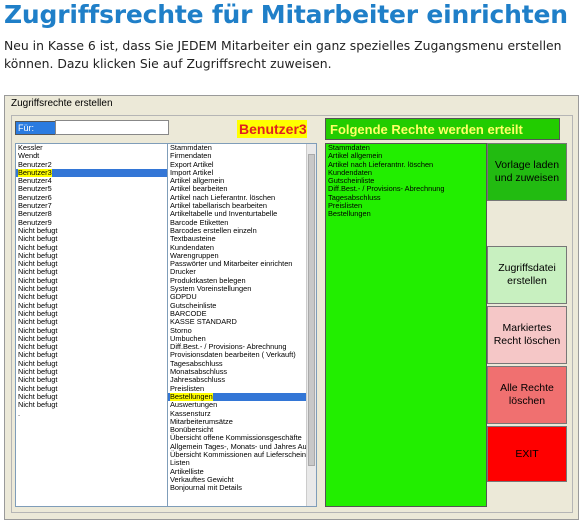  What do you see at coordinates (93, 180) in the screenshot?
I see `user-list-item: Benutzer4` at bounding box center [93, 180].